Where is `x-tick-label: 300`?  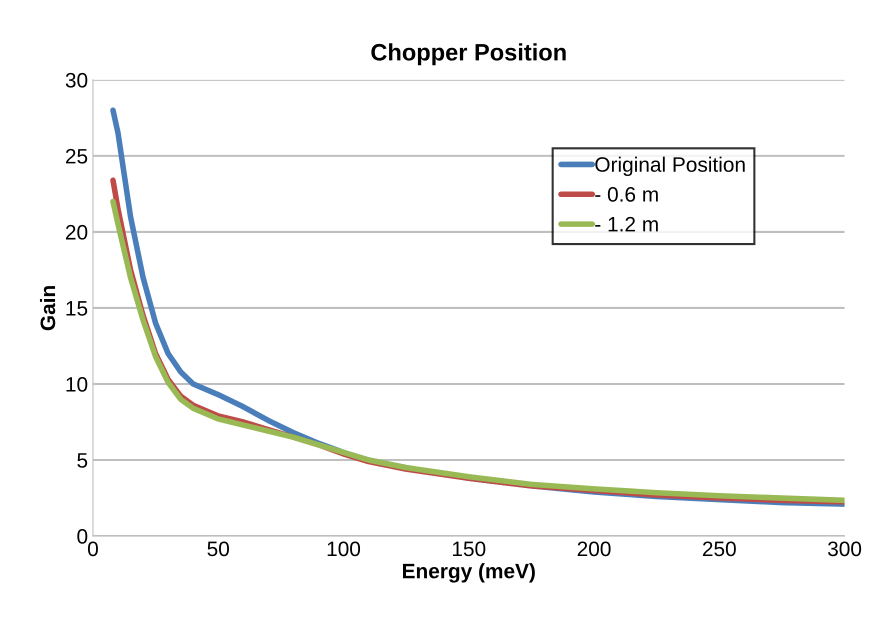
x-tick-label: 300 is located at coordinates (845, 548).